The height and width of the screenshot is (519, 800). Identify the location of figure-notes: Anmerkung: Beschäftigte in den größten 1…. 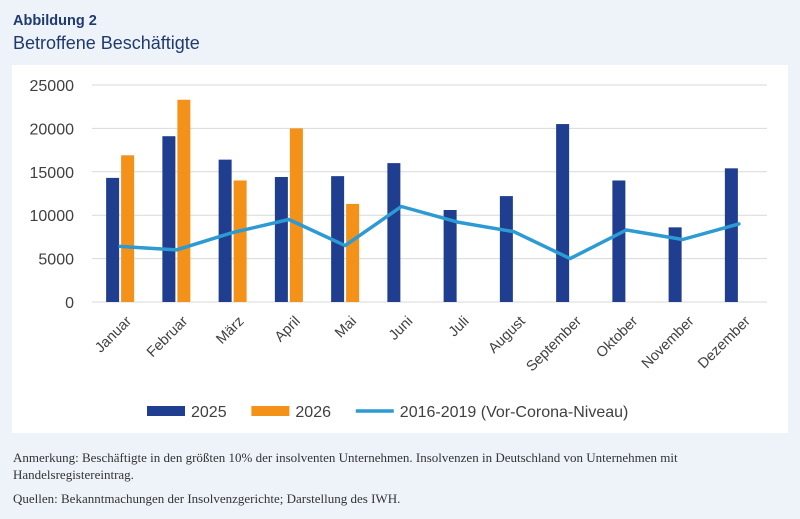
(400, 481).